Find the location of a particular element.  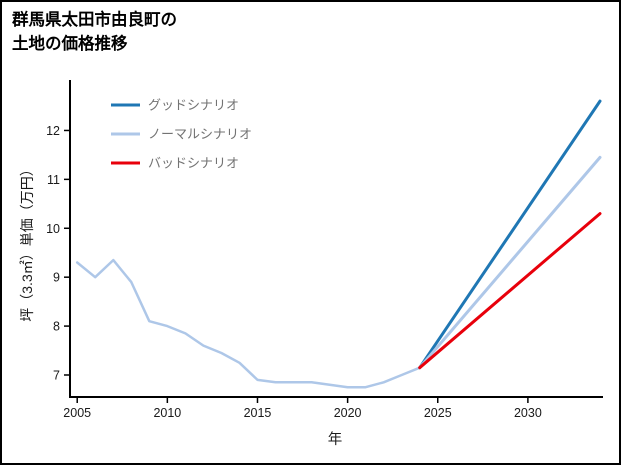

y-tick-label: 7 is located at coordinates (56, 375).